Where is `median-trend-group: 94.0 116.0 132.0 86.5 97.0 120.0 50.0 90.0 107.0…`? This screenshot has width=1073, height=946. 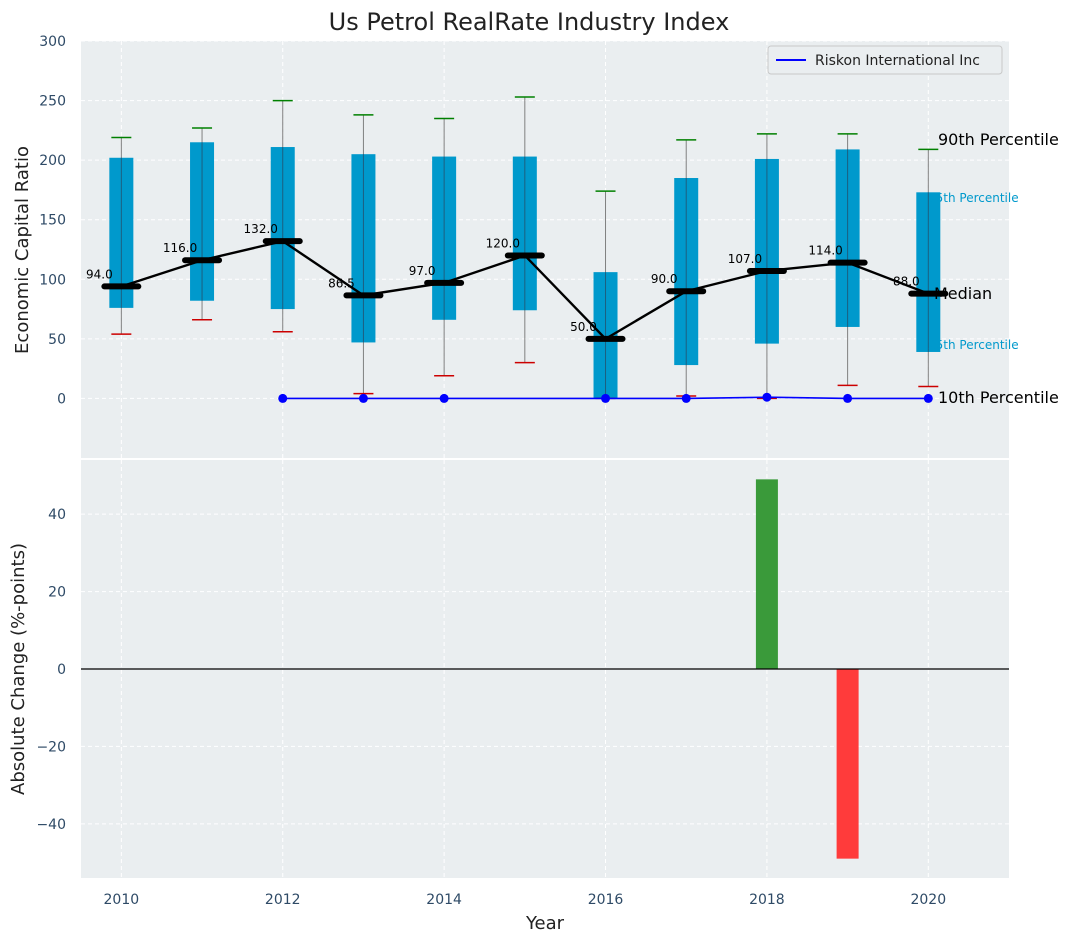
median-trend-group: 94.0 116.0 132.0 86.5 97.0 120.0 50.0 90.0 107.0… is located at coordinates (517, 282).